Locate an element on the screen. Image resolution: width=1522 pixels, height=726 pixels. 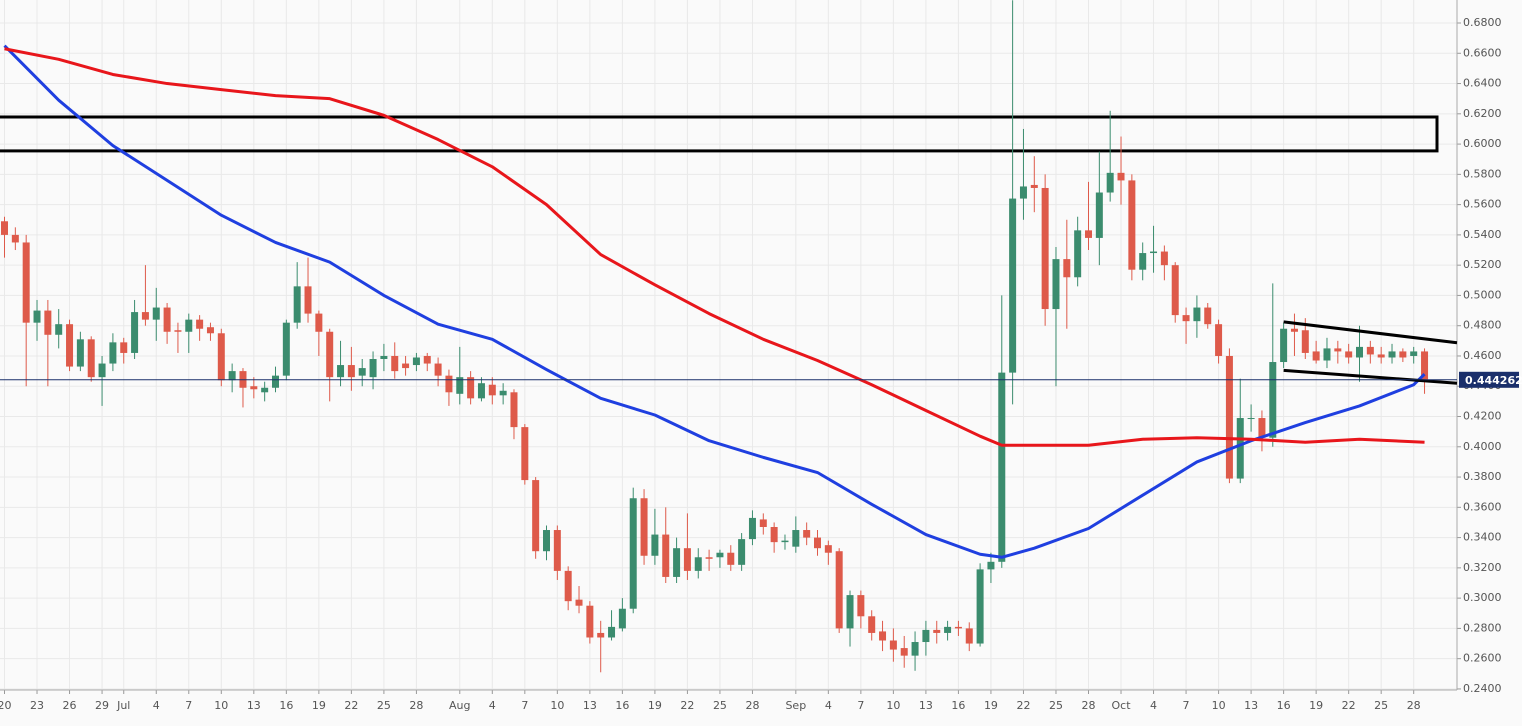
y-tick-label: 0.2800 is located at coordinates (1482, 627).